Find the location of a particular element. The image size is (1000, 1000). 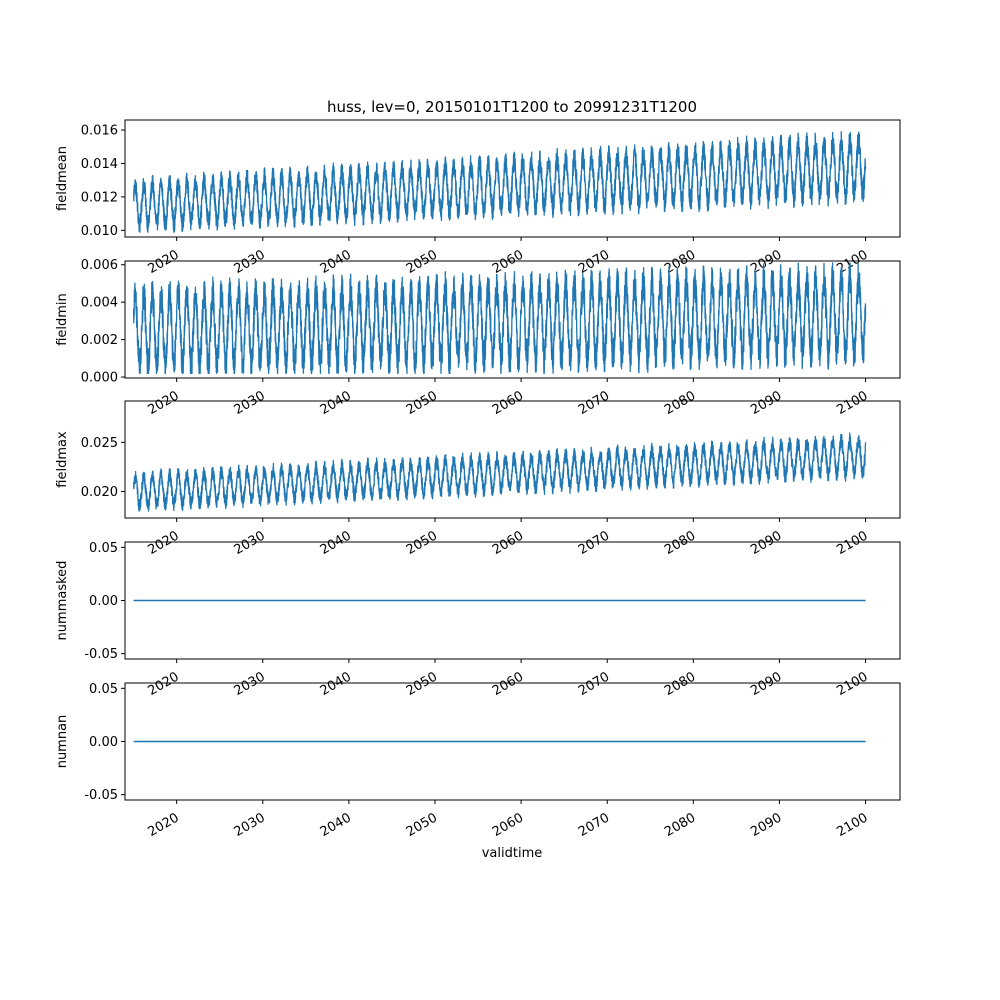

fieldmax-ytick-label: 0.020 is located at coordinates (99, 492).